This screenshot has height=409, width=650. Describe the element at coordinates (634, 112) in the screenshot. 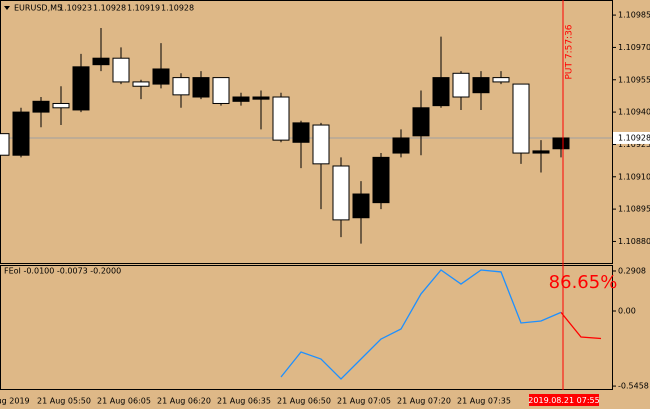

I see `y-tick-label: 1.10940` at that location.